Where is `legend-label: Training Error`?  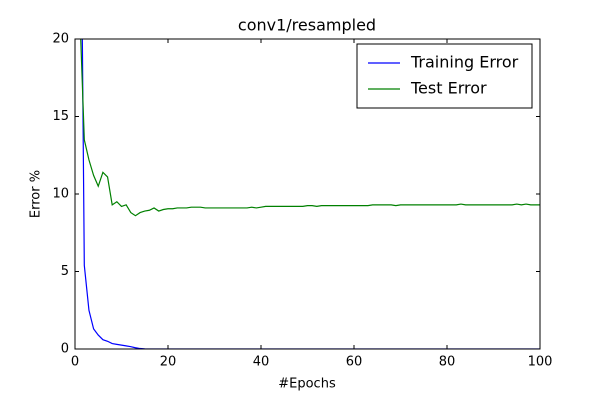
legend-label: Training Error is located at coordinates (464, 62).